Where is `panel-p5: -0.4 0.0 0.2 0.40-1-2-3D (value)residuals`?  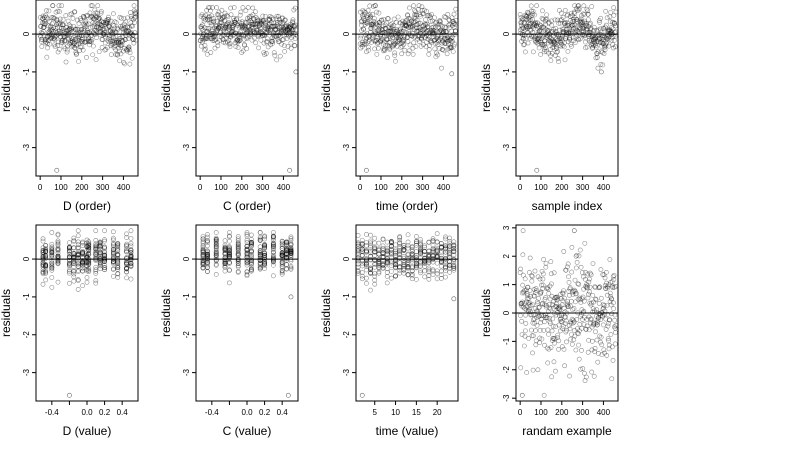 panel-p5: -0.4 0.0 0.2 0.40-1-2-3D (value)residuals is located at coordinates (69, 331).